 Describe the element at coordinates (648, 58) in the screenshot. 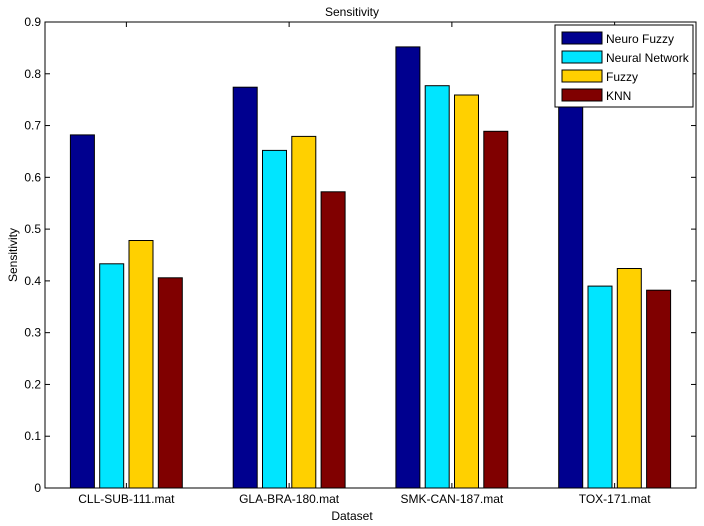

I see `legend-label: Neural Network` at that location.